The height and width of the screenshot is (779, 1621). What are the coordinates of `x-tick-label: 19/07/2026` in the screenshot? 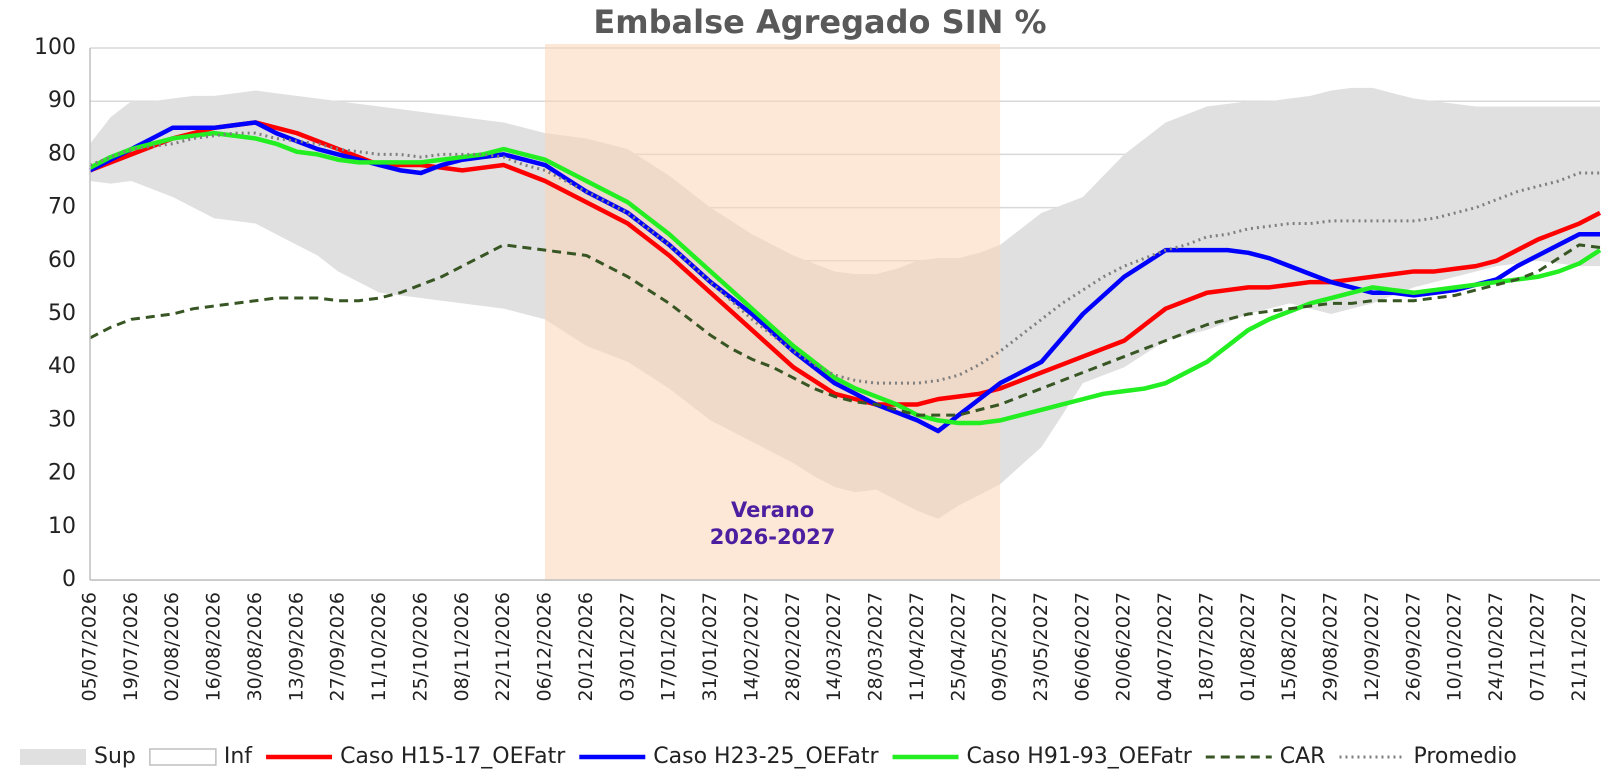 It's located at (131, 647).